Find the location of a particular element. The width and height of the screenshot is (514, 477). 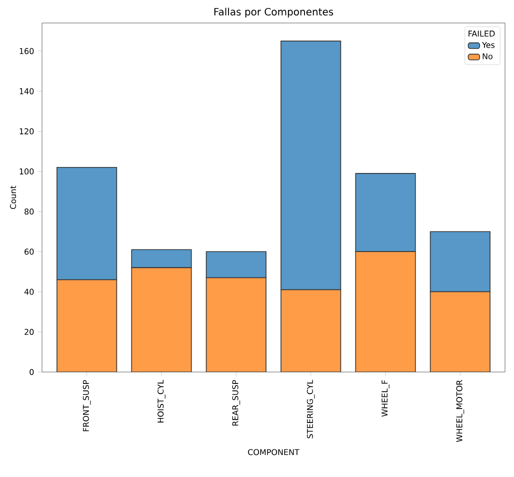

y-tick-label: 20 is located at coordinates (29, 331).